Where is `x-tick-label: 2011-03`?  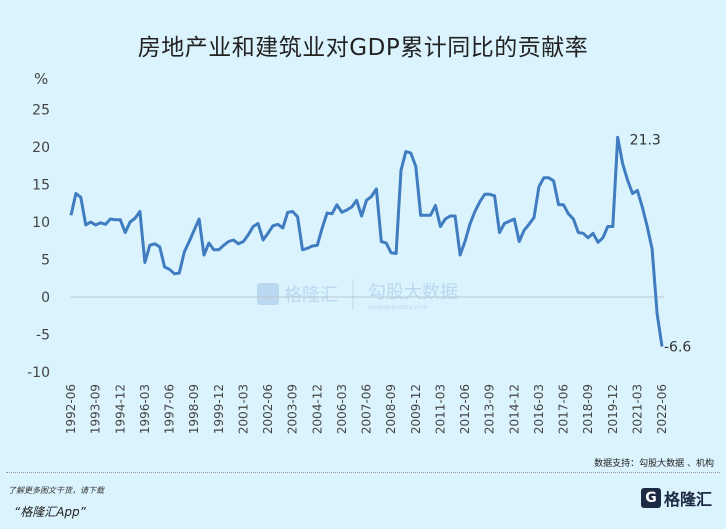 x-tick-label: 2011-03 is located at coordinates (440, 409).